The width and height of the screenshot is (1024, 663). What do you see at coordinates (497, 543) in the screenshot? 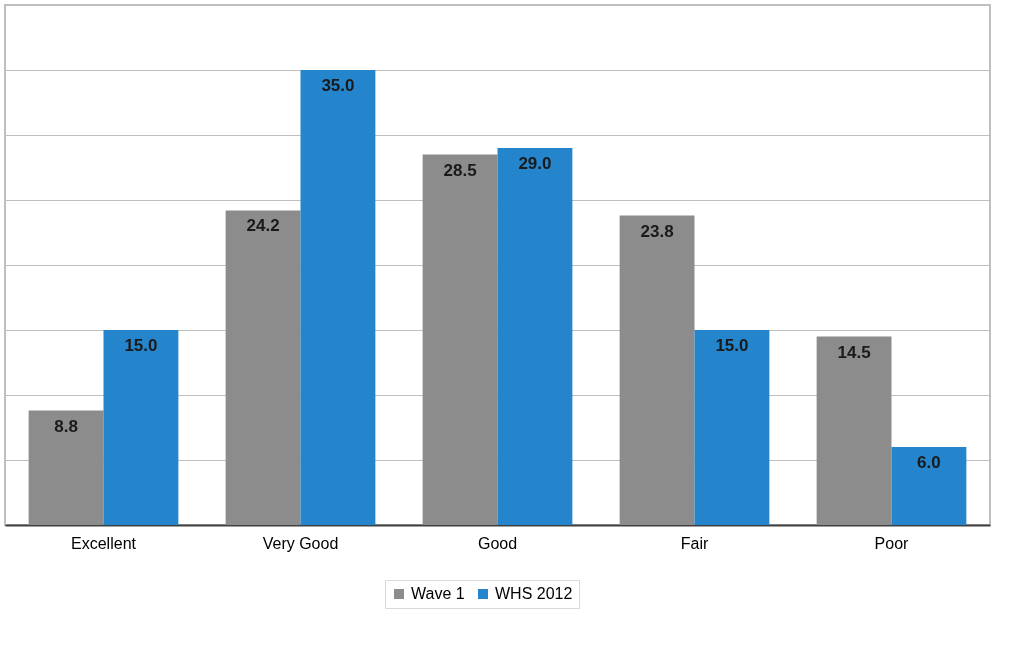
I see `x-tick-label: Good` at bounding box center [497, 543].